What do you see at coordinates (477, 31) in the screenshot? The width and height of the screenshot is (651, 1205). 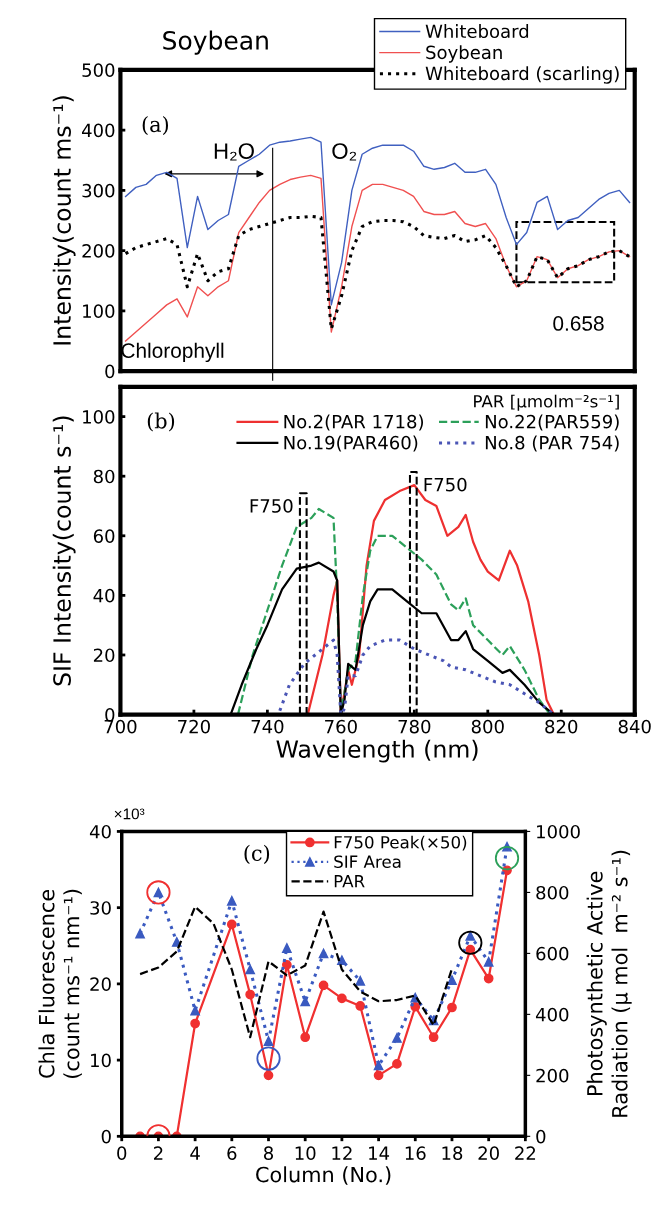 I see `legend-label: Whiteboard` at bounding box center [477, 31].